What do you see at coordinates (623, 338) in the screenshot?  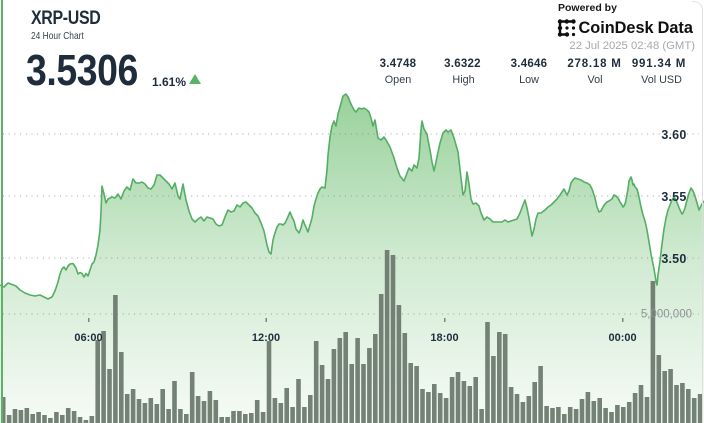 I see `svg-text: 00:00` at bounding box center [623, 338].